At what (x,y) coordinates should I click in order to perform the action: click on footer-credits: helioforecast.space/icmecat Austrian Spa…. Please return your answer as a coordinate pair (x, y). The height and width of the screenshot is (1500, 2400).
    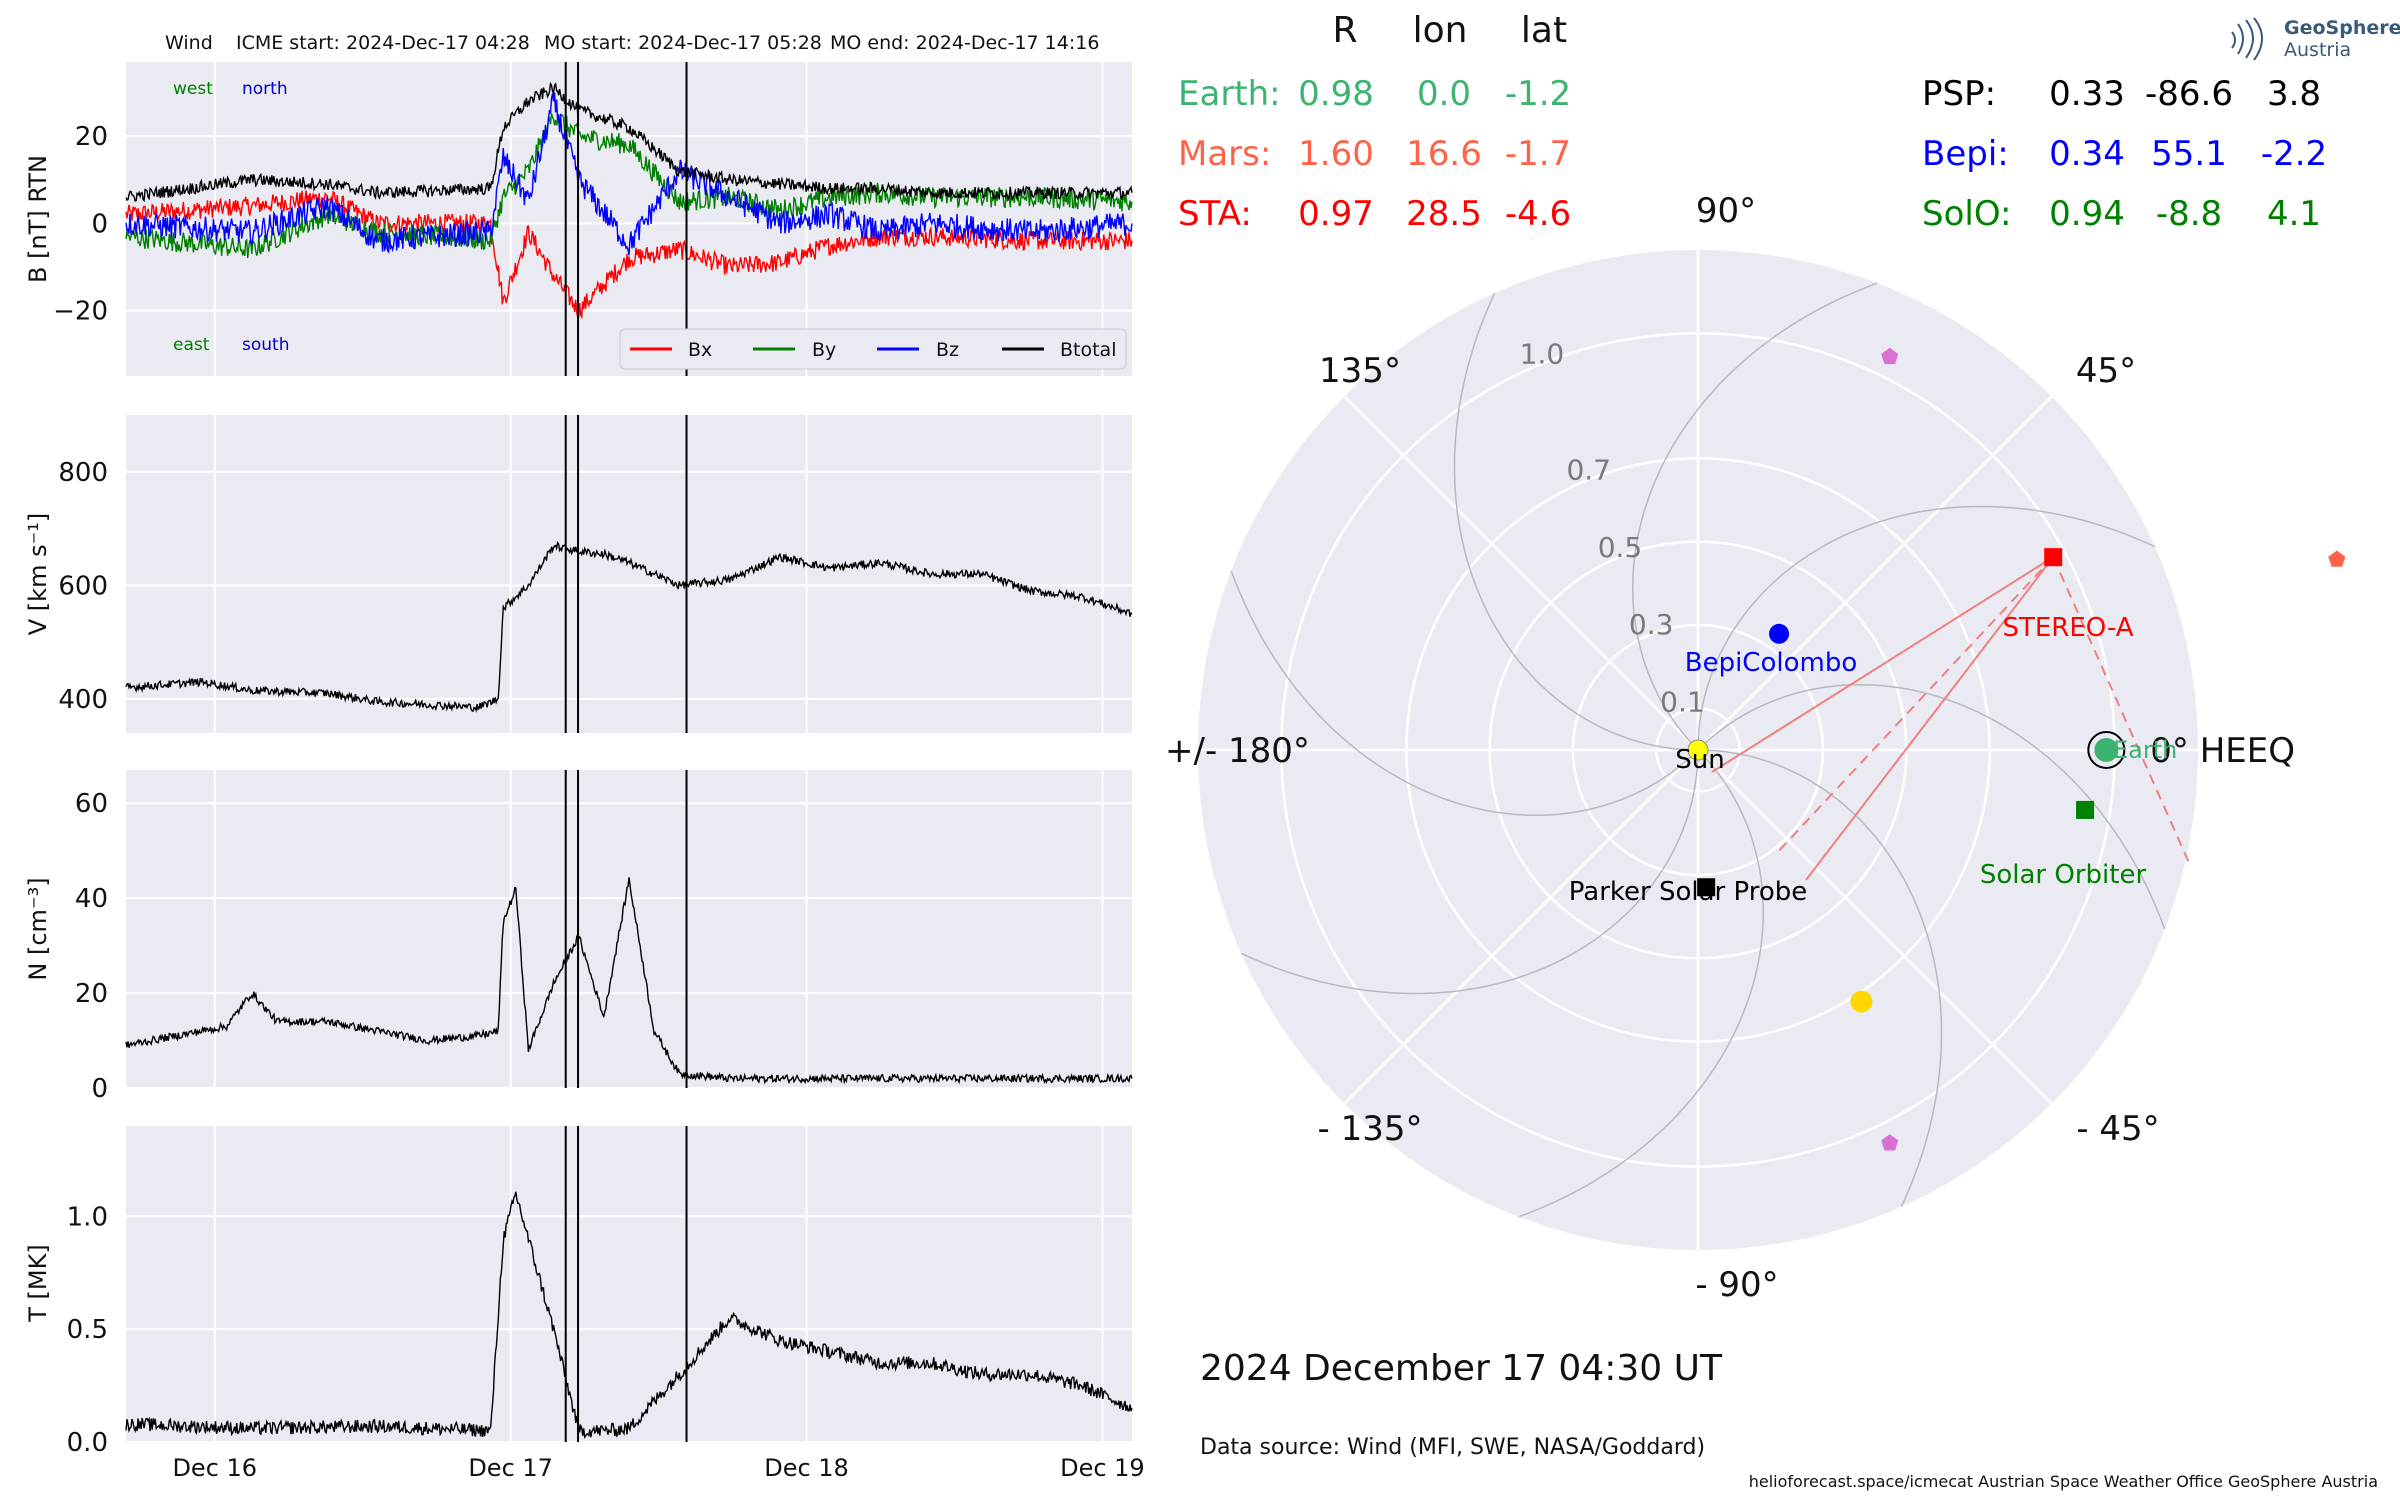
    Looking at the image, I should click on (2063, 1481).